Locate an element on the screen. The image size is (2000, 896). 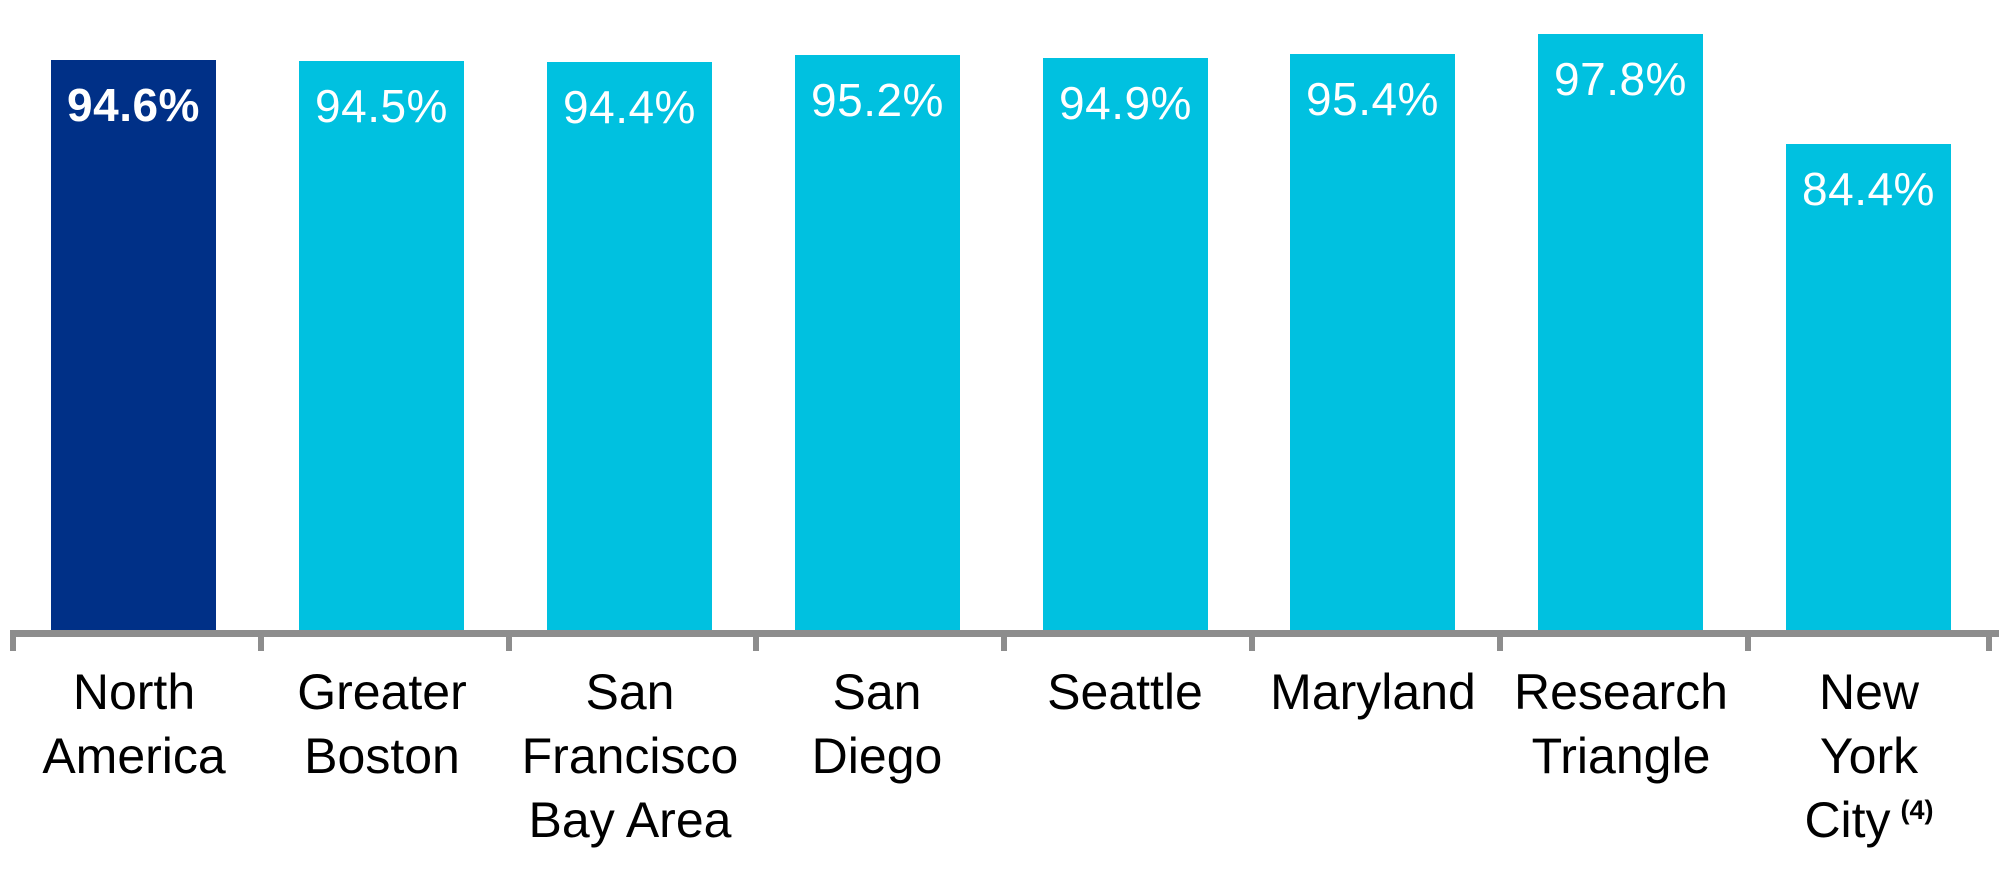
category-label-text: York is located at coordinates (1869, 756).